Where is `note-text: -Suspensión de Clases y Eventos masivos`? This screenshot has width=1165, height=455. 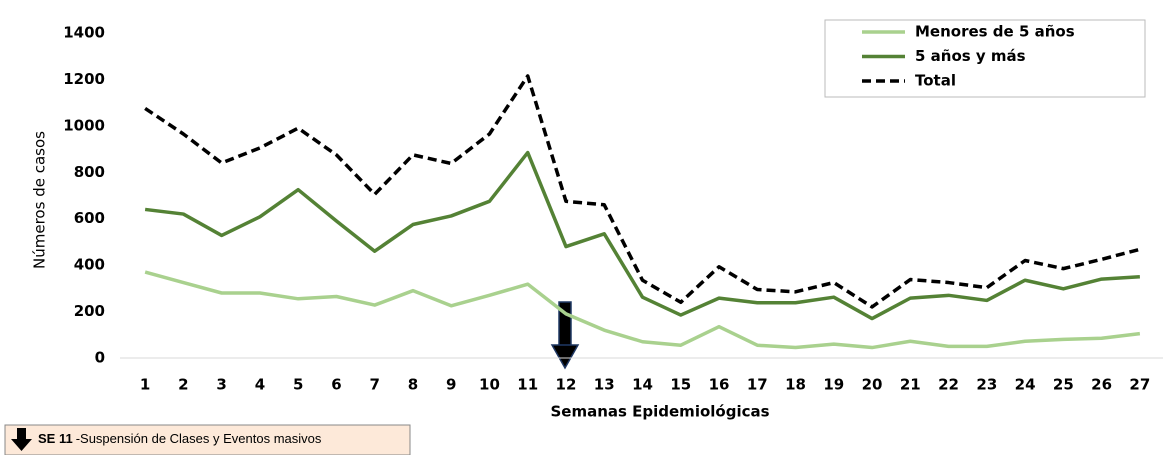 note-text: -Suspensión de Clases y Eventos masivos is located at coordinates (199, 438).